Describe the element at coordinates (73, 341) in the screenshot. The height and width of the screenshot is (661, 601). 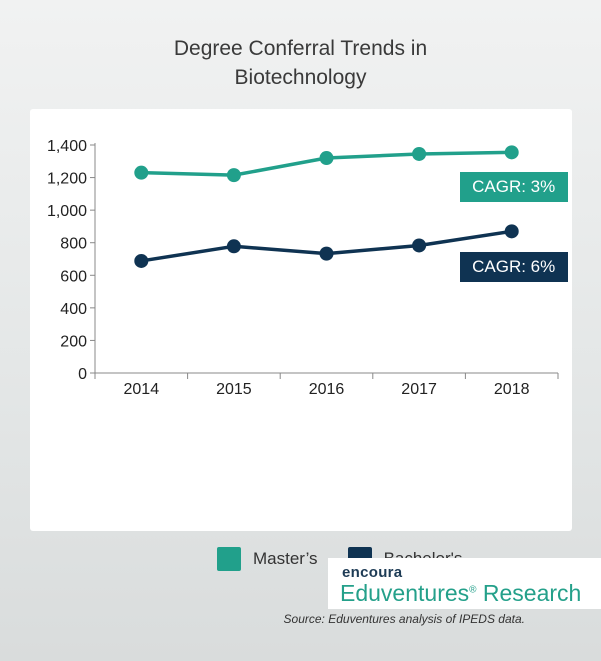
I see `y-tick-label: 200` at that location.